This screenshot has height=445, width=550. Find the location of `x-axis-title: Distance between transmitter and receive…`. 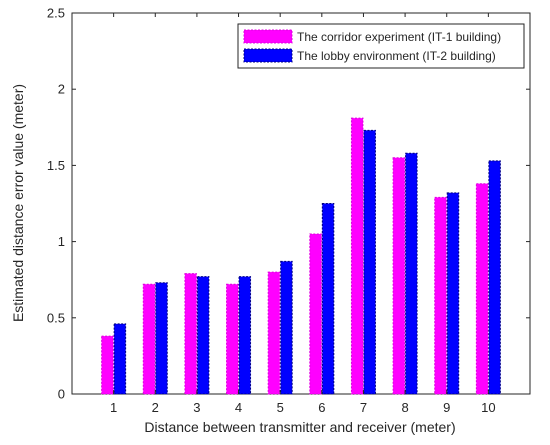

x-axis-title: Distance between transmitter and receive… is located at coordinates (299, 427).